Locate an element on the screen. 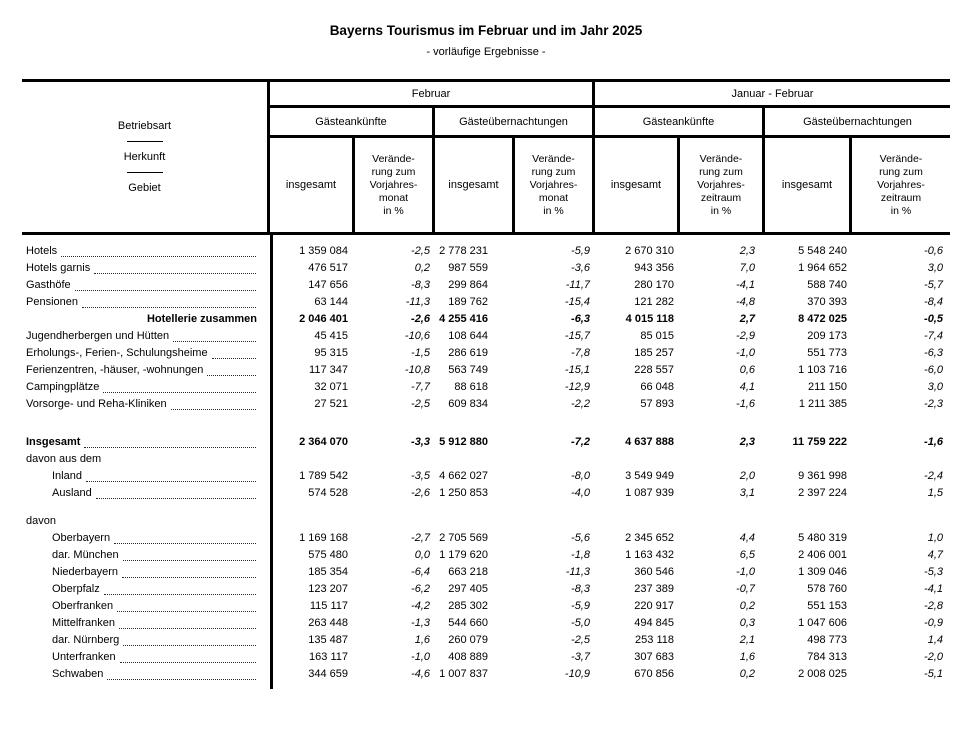  value-cell: 9 361 998 is located at coordinates (822, 476).